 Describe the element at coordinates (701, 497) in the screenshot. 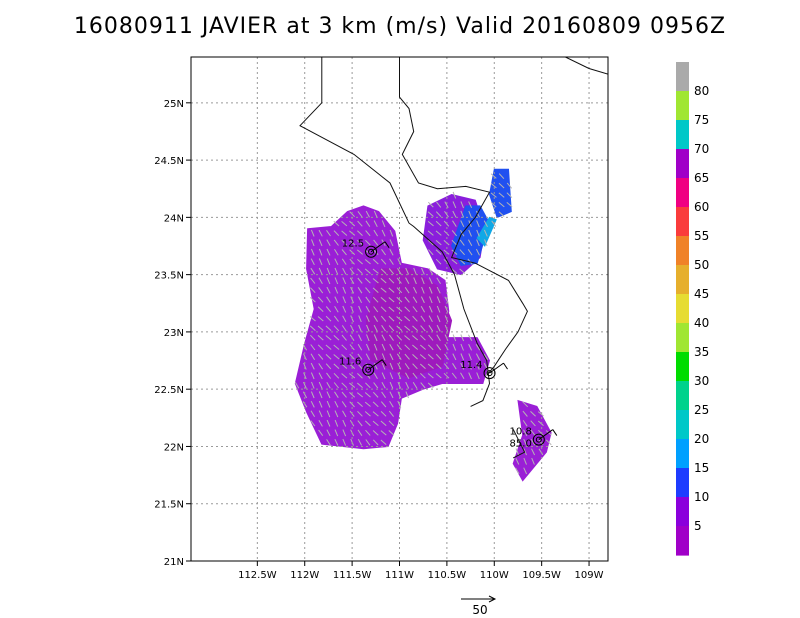

I see `colorbar-label: 10` at that location.